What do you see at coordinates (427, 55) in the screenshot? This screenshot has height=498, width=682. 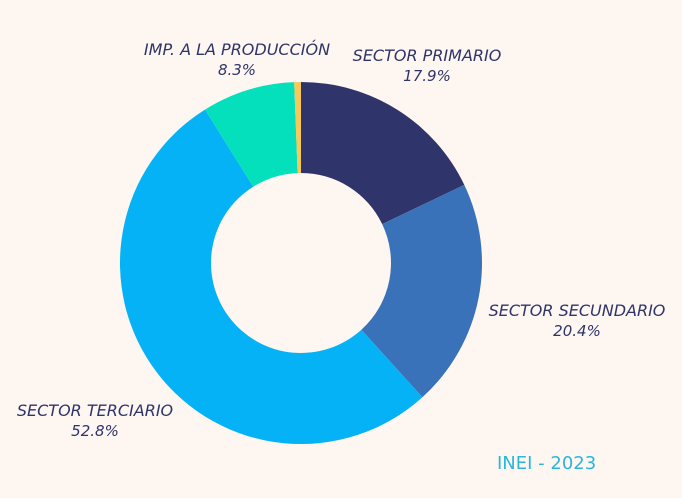 I see `slice-name-label: SECTOR PRIMARIO` at bounding box center [427, 55].